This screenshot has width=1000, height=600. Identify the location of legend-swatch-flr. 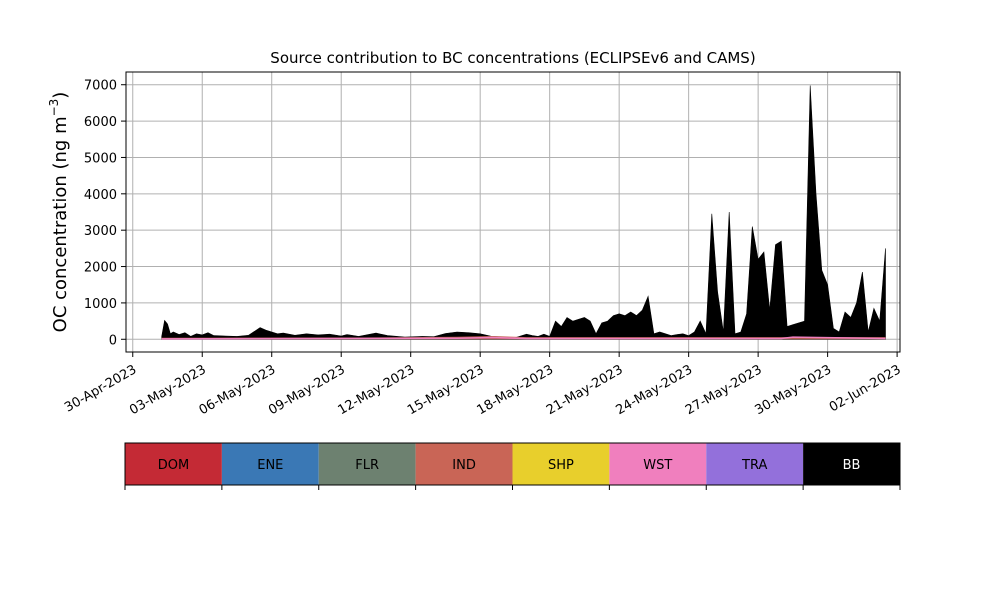
(367, 464).